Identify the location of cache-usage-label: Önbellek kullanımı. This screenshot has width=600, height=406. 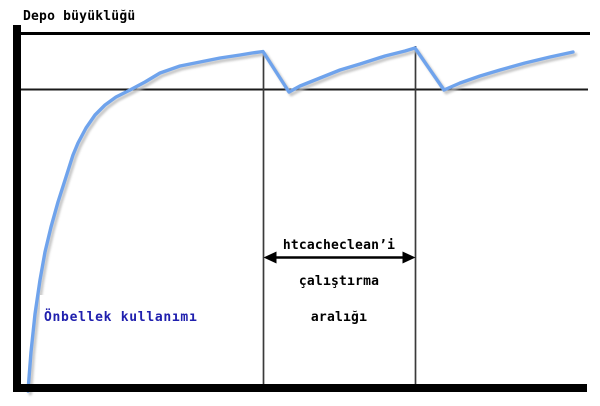
(121, 317).